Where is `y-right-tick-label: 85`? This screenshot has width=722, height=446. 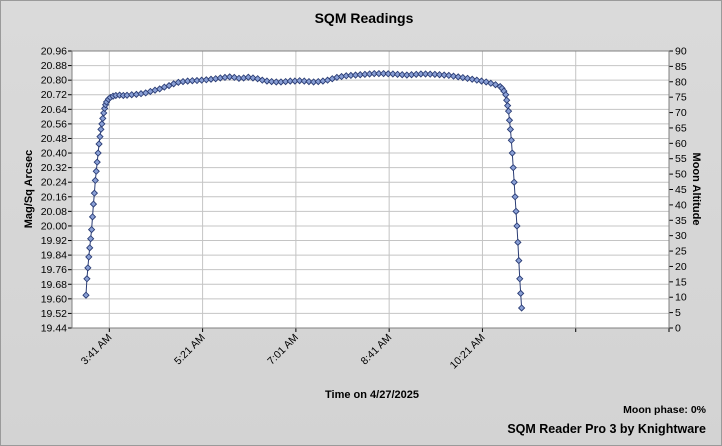 y-right-tick-label: 85 is located at coordinates (681, 67).